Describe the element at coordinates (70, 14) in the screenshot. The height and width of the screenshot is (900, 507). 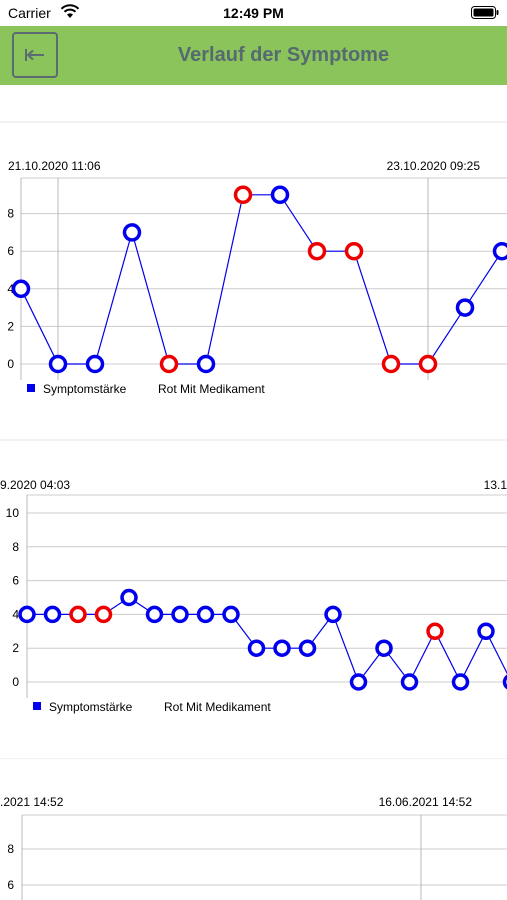
I see `wifi-icon` at that location.